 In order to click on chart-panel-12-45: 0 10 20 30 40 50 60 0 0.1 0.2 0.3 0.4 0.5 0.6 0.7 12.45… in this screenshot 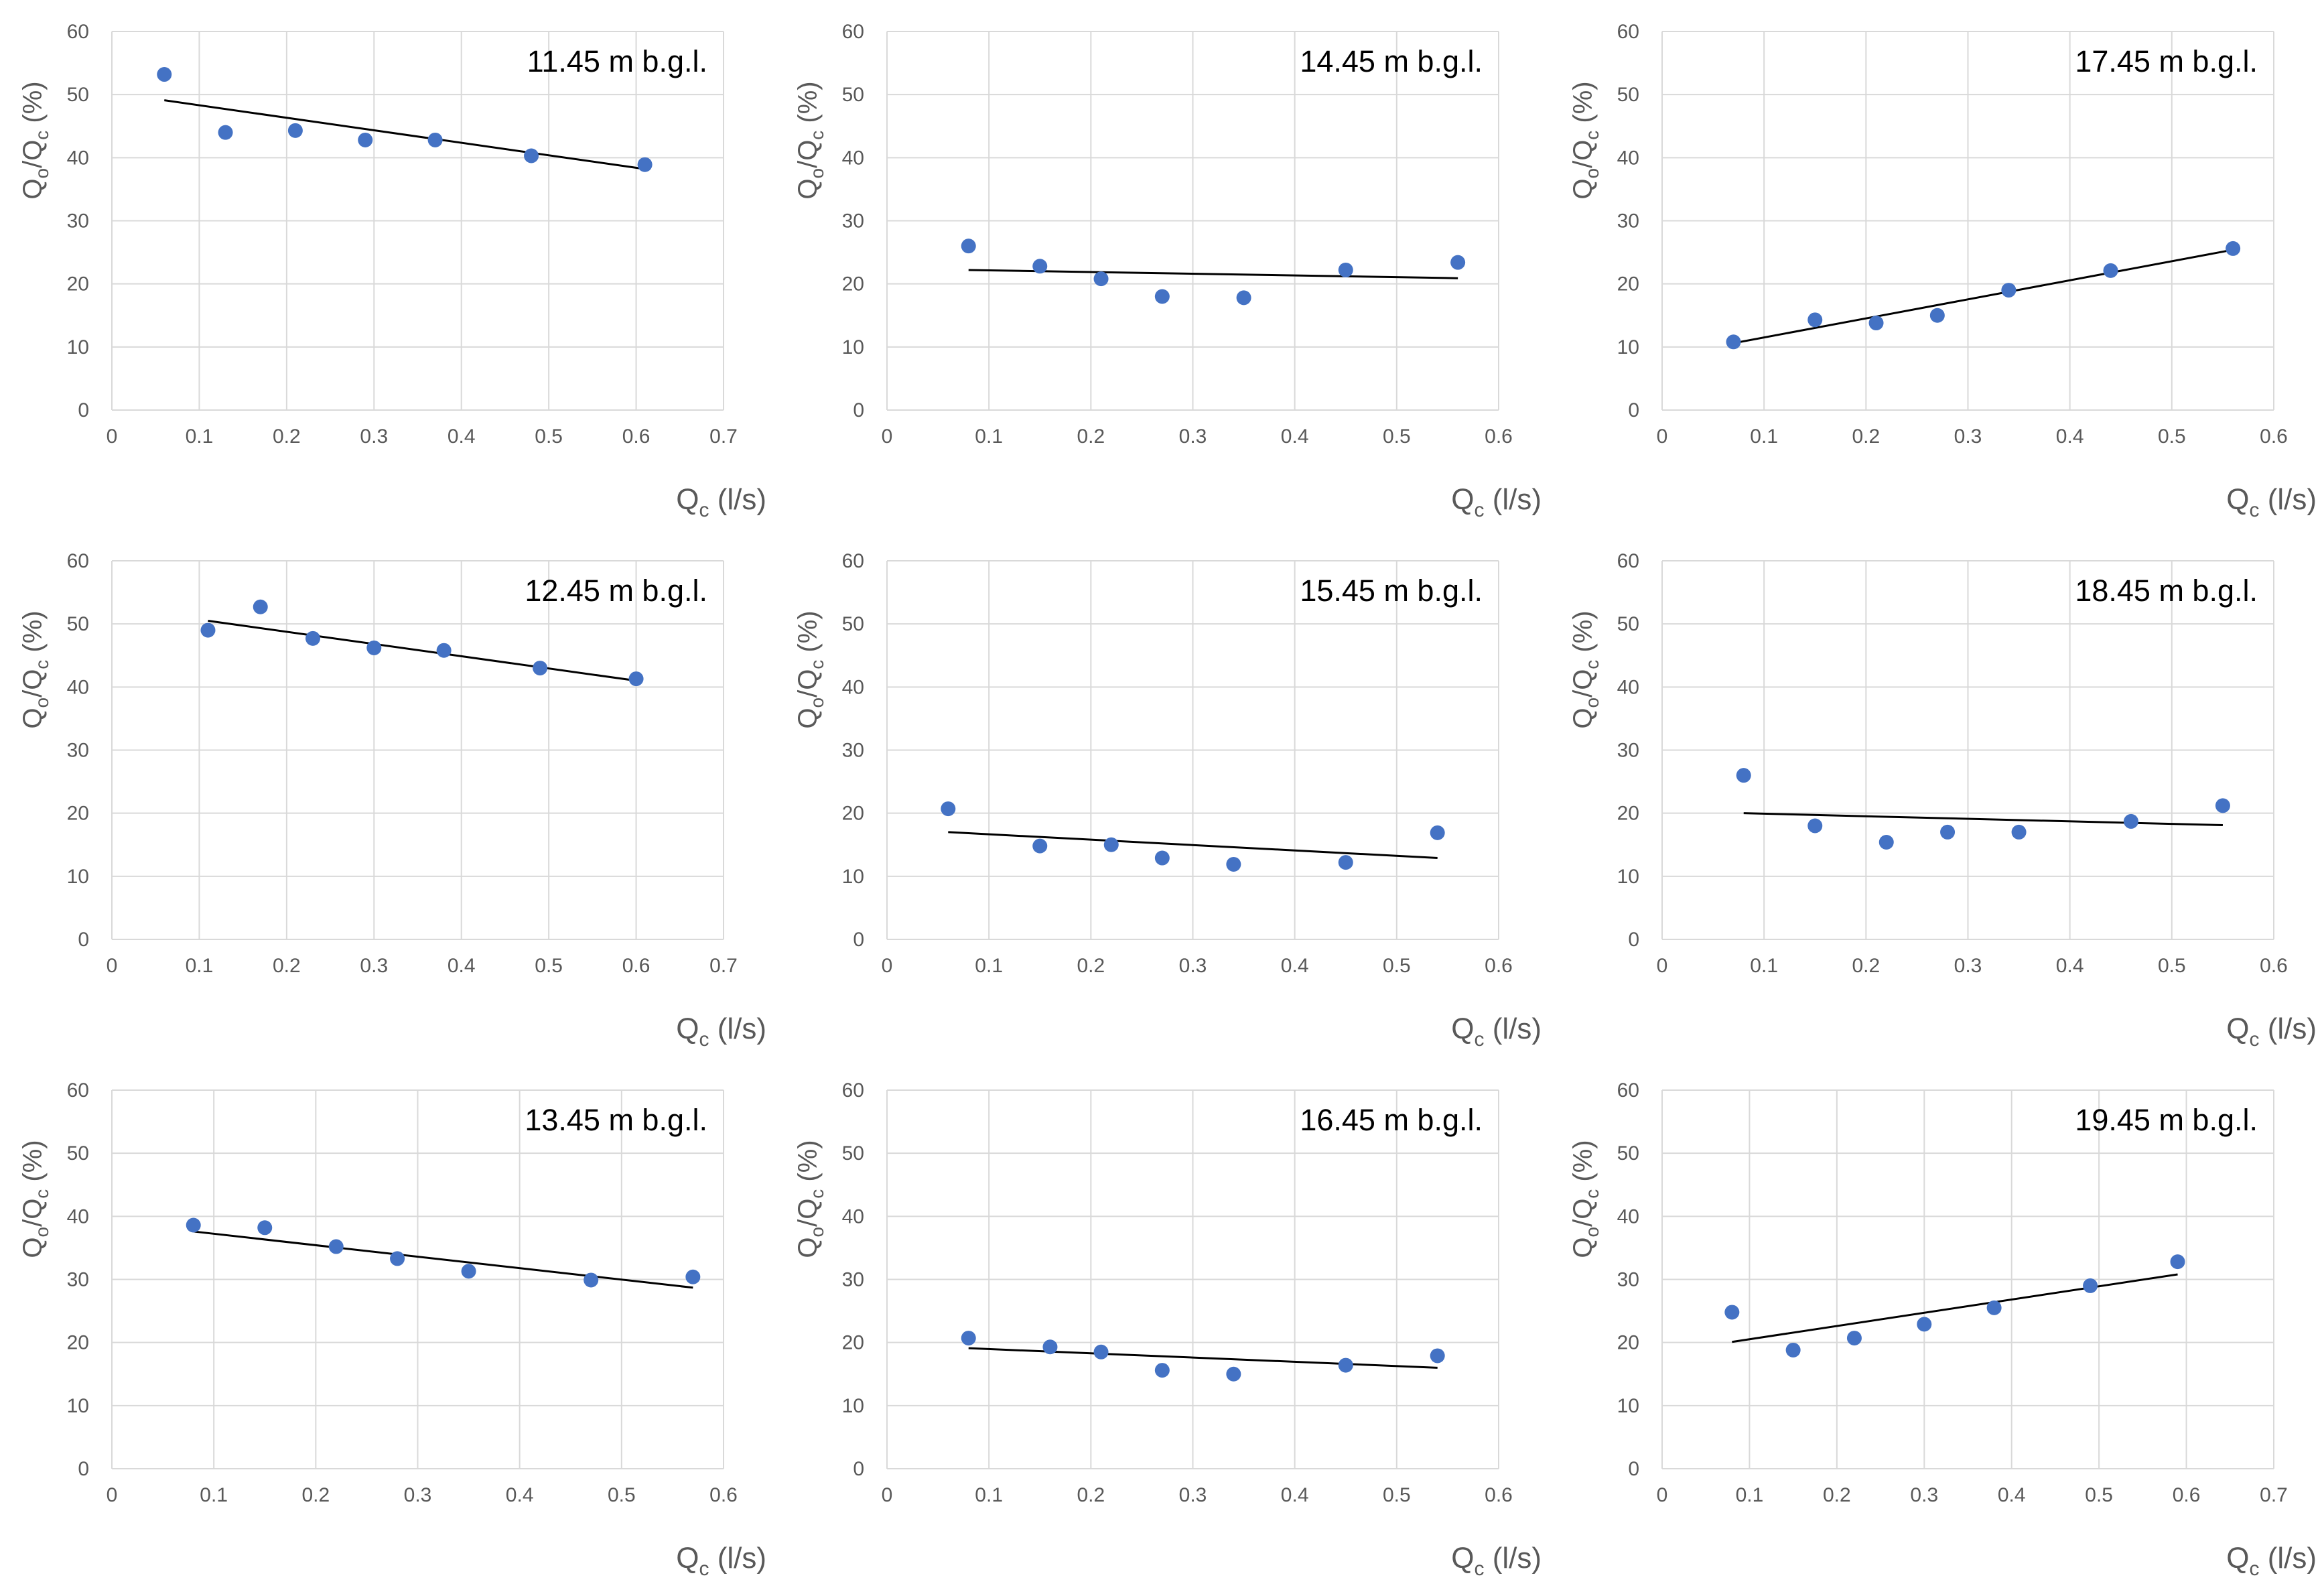, I will do `click(392, 801)`.